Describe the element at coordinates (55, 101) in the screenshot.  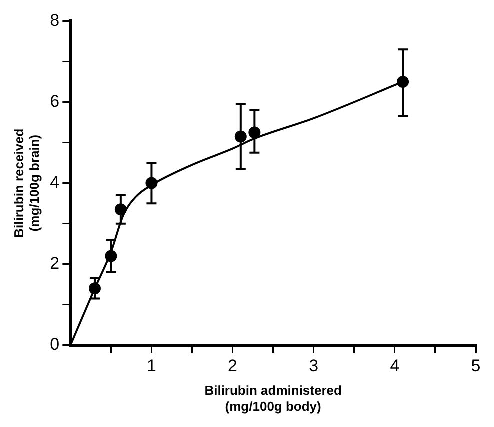
I see `y-tick-label: 6` at that location.